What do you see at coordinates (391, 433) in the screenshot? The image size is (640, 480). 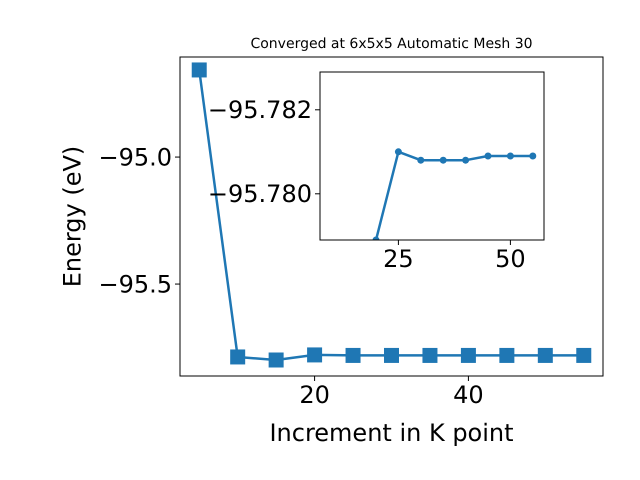 I see `x-axis-title: Increment in K point` at bounding box center [391, 433].